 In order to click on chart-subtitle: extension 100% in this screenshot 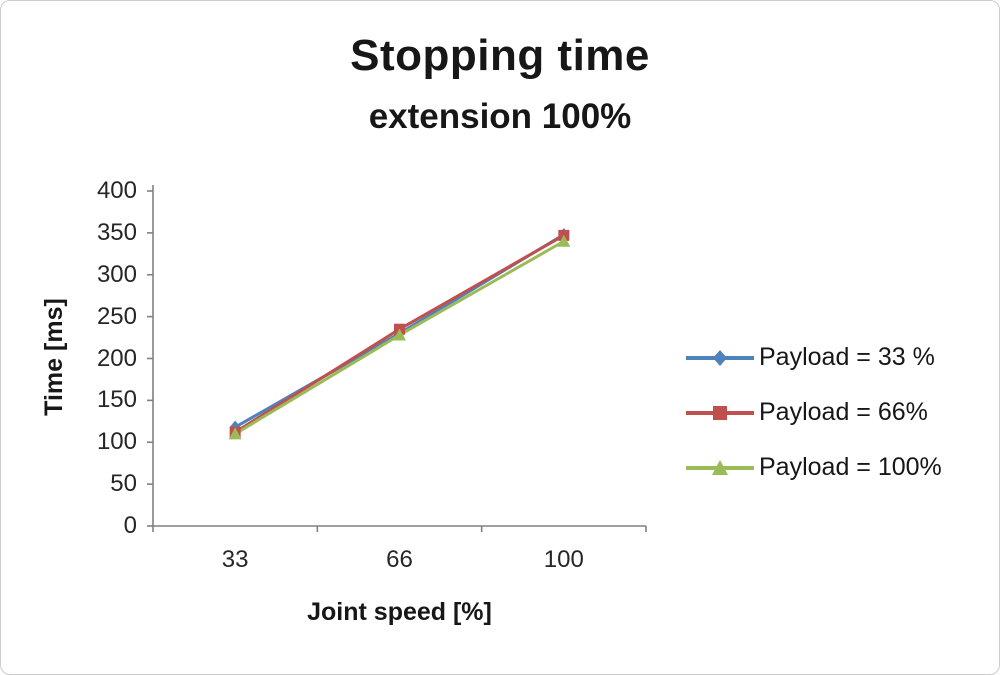, I will do `click(500, 116)`.